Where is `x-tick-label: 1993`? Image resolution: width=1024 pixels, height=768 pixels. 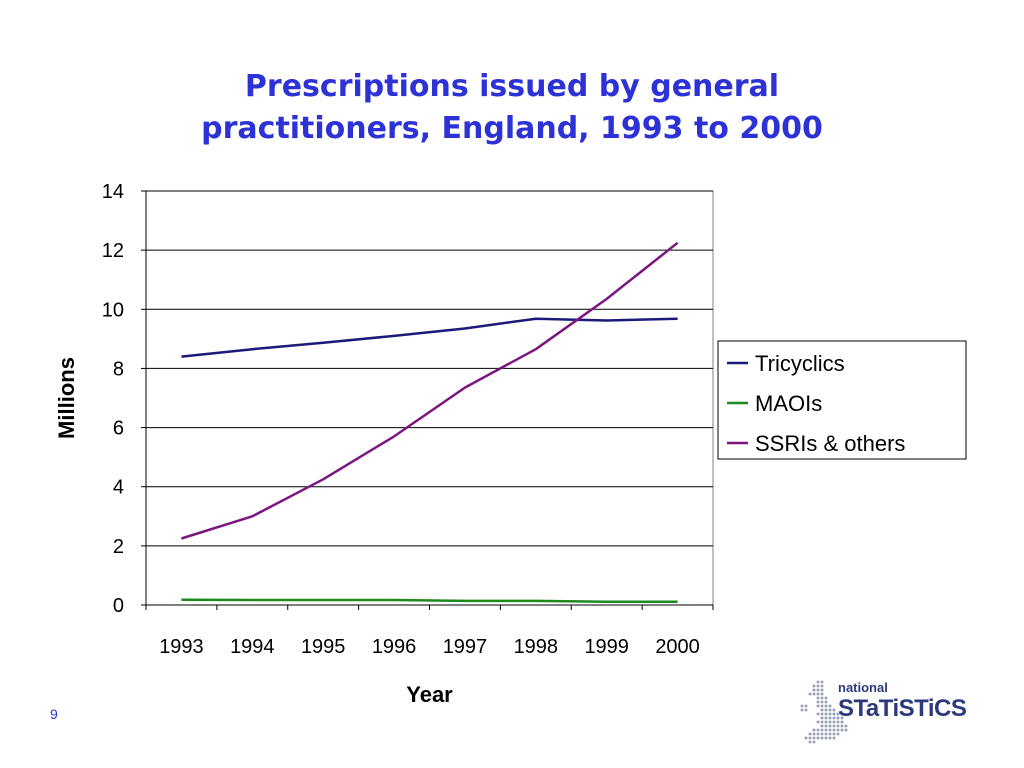 x-tick-label: 1993 is located at coordinates (181, 647).